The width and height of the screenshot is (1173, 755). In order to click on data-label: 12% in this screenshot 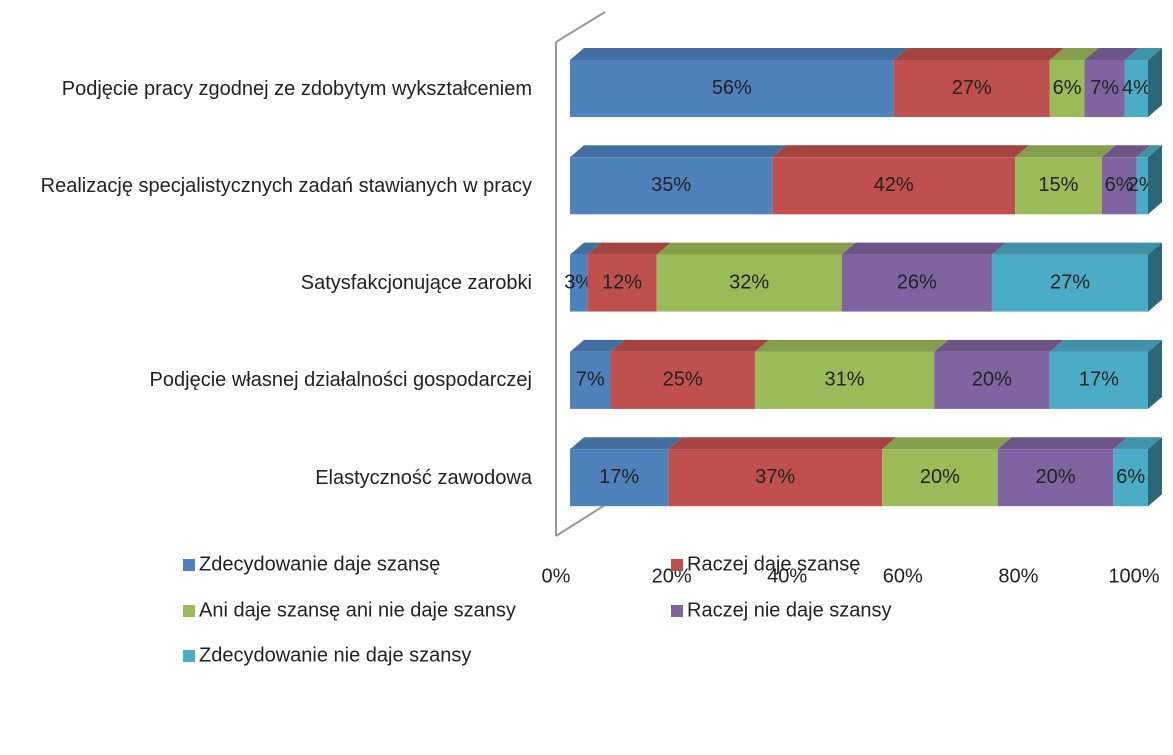, I will do `click(622, 282)`.